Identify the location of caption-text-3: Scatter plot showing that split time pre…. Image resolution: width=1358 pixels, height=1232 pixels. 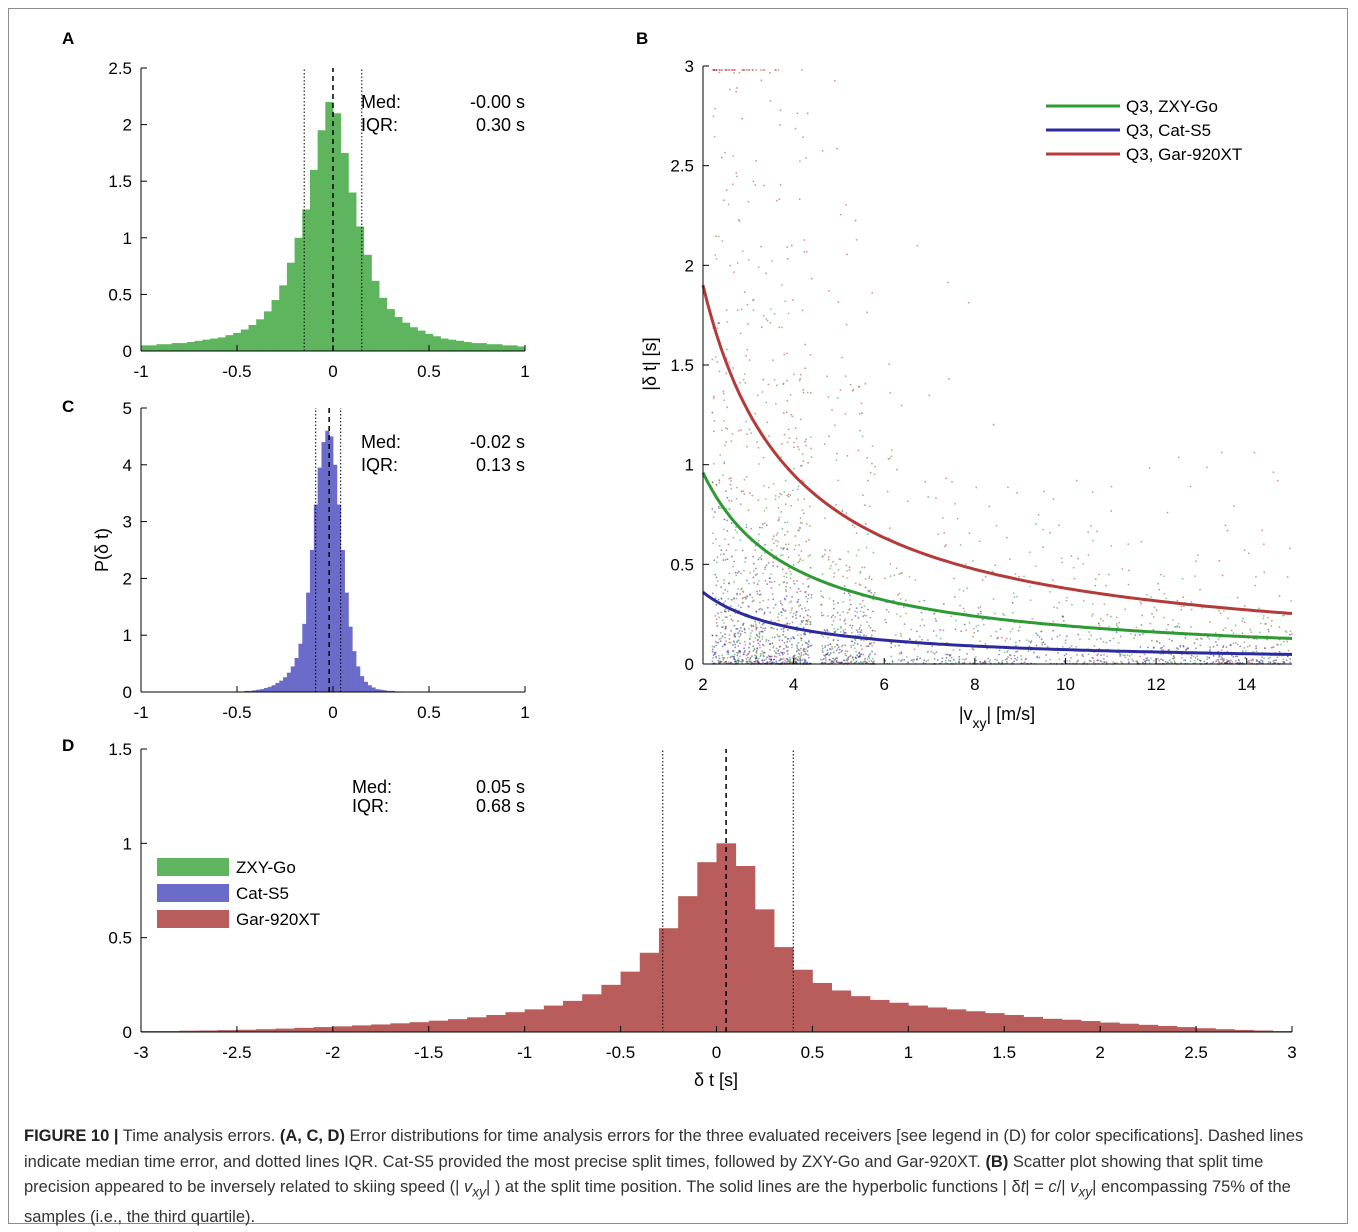
(644, 1174).